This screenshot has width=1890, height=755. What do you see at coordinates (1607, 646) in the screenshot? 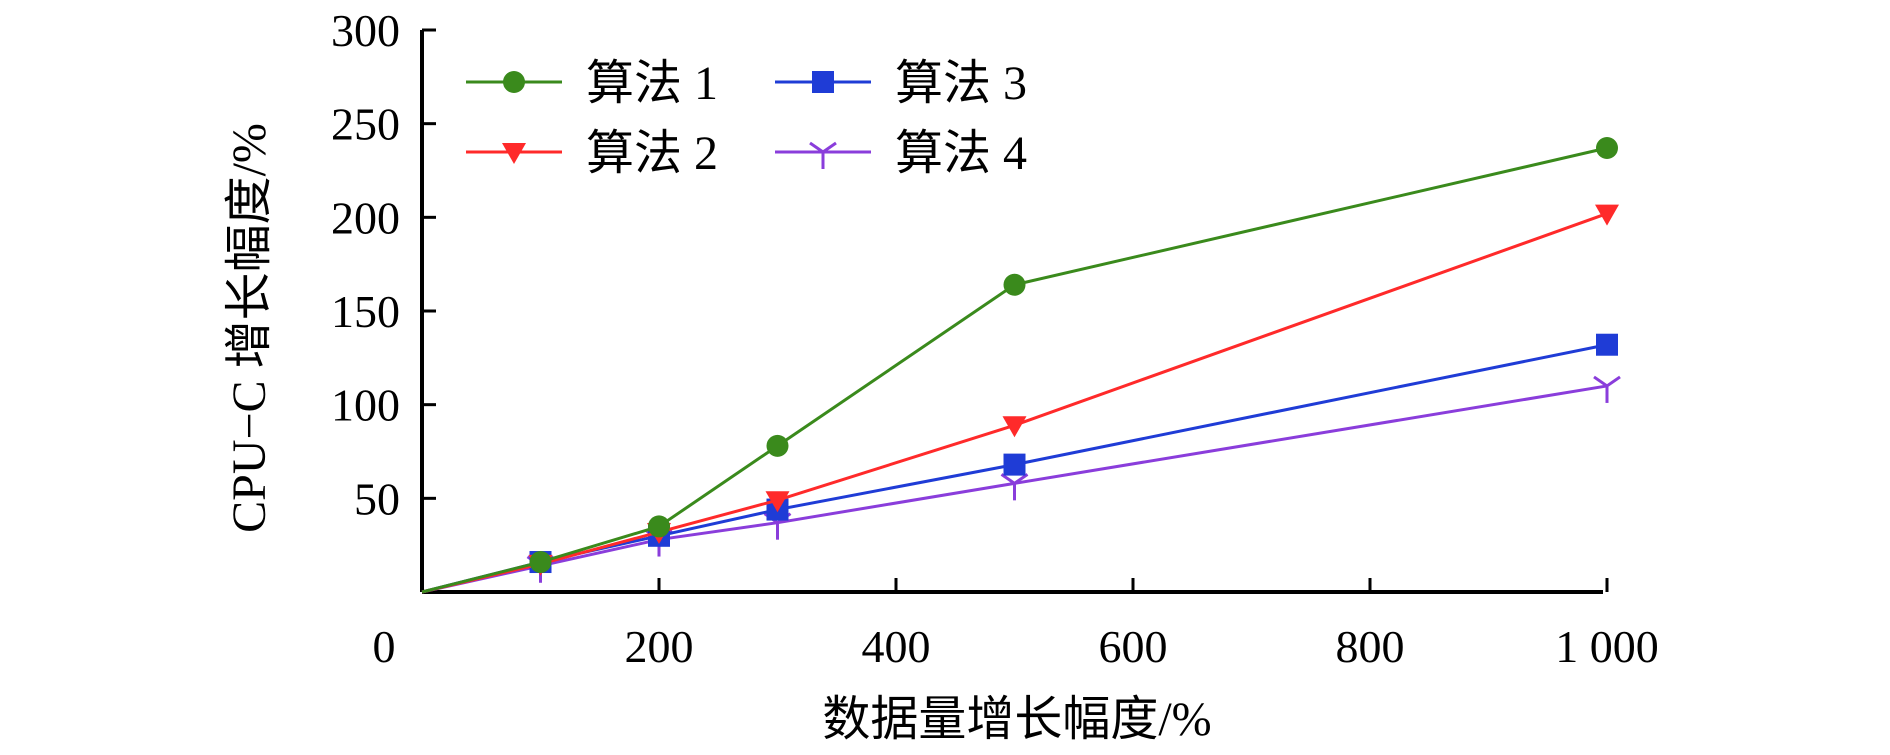
I see `x-tick-label: 1 000` at bounding box center [1607, 646].